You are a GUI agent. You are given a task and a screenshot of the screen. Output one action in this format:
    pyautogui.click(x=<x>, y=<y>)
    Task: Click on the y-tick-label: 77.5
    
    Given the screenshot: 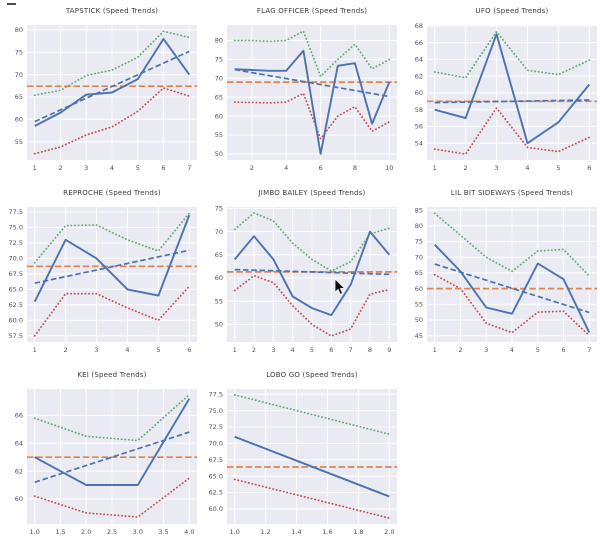 What is the action you would take?
    pyautogui.click(x=16, y=212)
    